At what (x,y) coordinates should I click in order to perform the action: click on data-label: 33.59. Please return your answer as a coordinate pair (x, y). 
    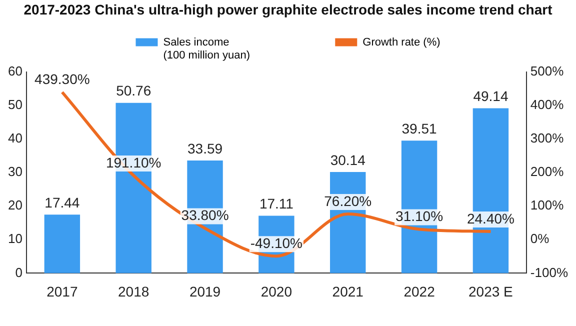
    Looking at the image, I should click on (205, 148).